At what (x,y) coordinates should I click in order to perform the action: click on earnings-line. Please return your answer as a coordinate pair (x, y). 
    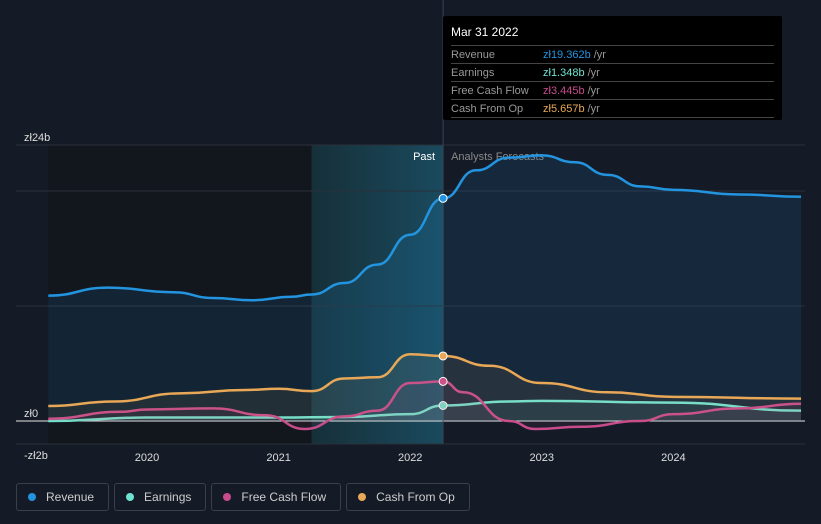
    Looking at the image, I should click on (425, 411).